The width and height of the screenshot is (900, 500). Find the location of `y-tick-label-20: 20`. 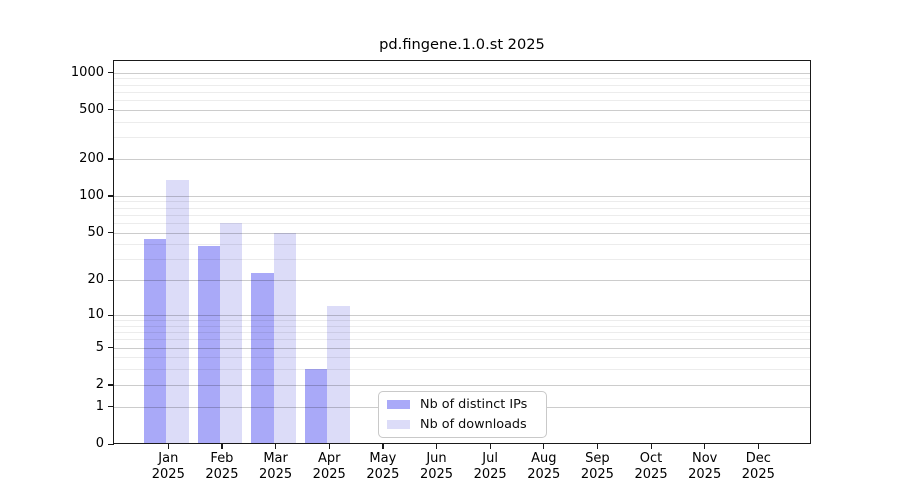

y-tick-label-20: 20 is located at coordinates (95, 280).